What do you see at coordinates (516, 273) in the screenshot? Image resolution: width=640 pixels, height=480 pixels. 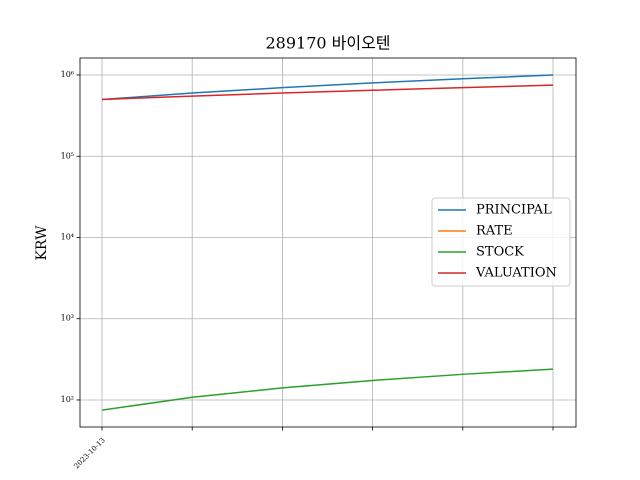 I see `legend-label: VALUATION` at bounding box center [516, 273].